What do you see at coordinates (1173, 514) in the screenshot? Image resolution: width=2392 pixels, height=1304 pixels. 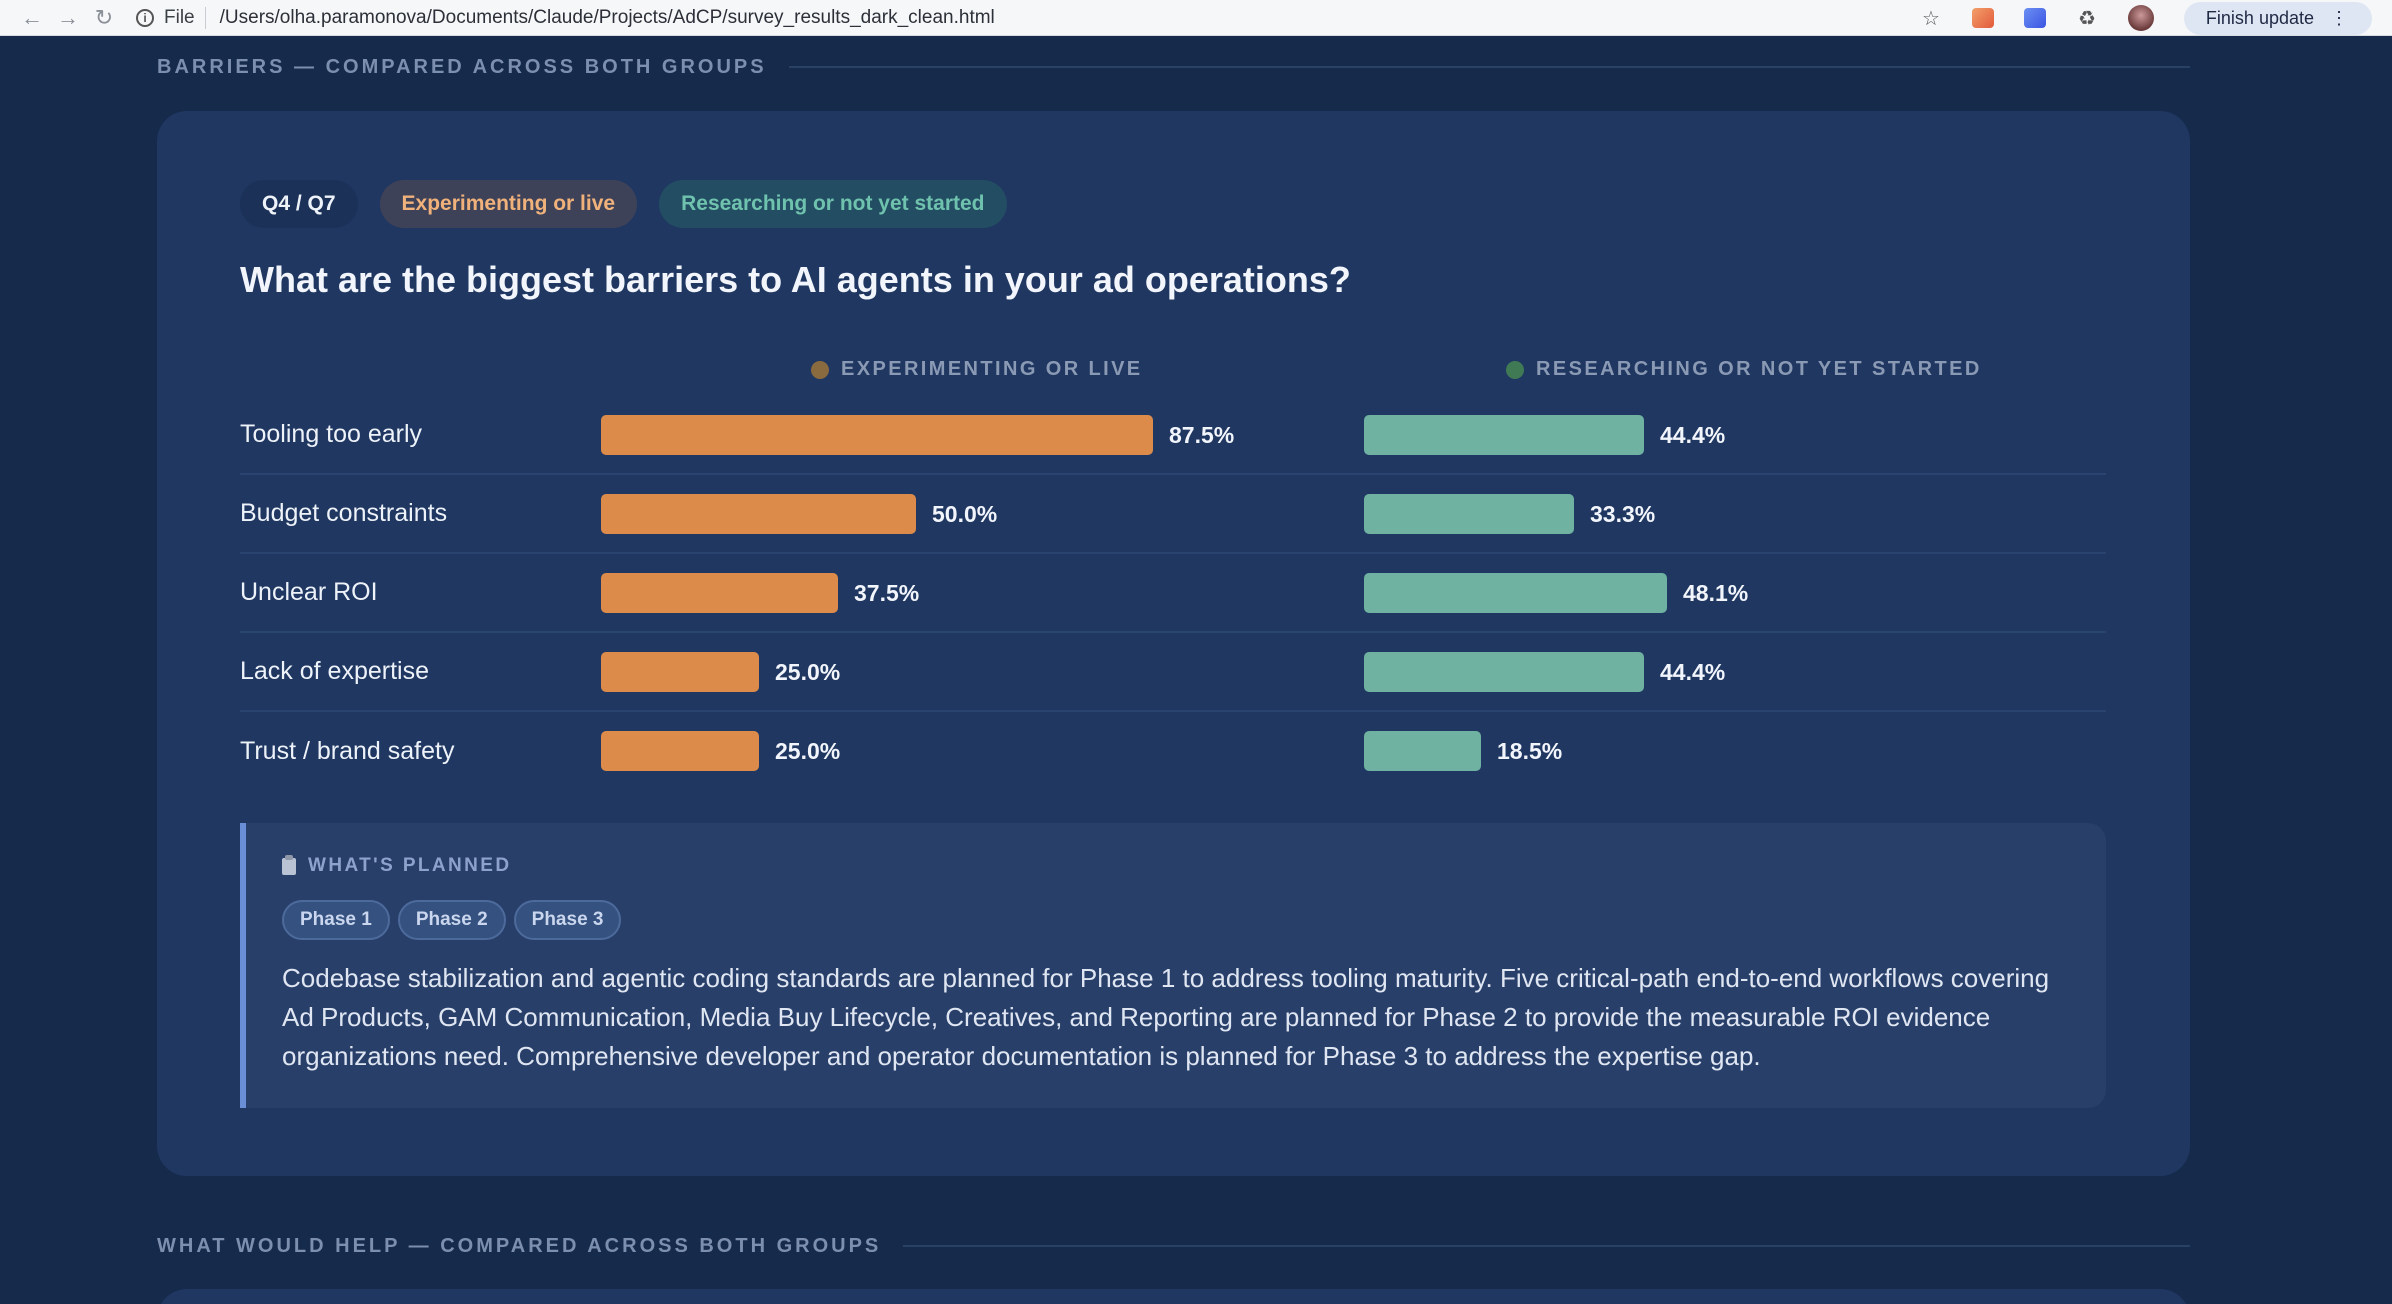 I see `barrier-row: Budget constraints 50.0% 33.3%` at bounding box center [1173, 514].